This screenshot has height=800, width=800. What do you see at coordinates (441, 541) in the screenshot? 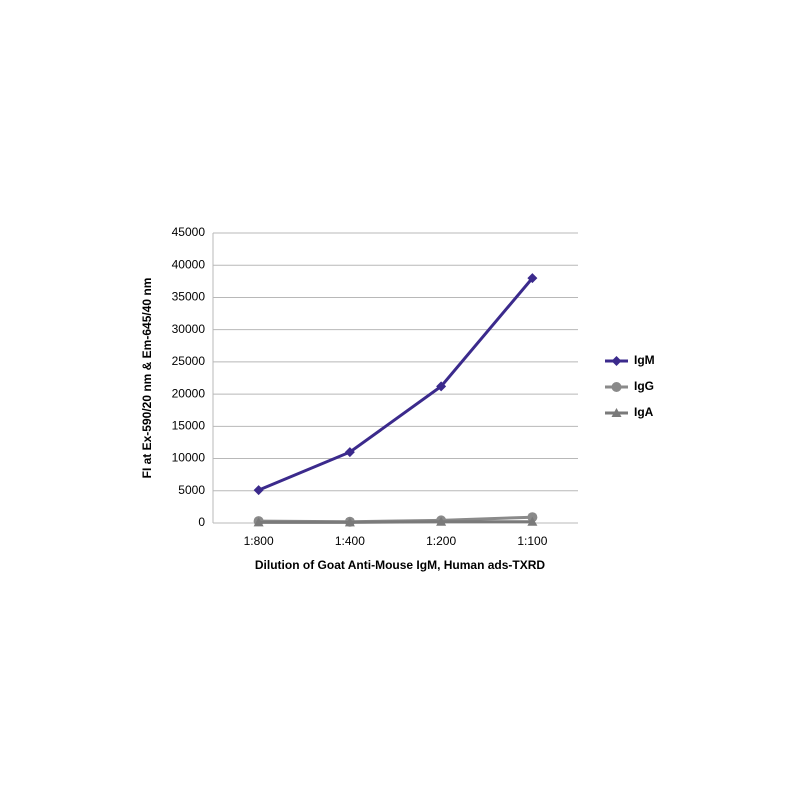
I see `x-tick-label: 1:200` at bounding box center [441, 541].